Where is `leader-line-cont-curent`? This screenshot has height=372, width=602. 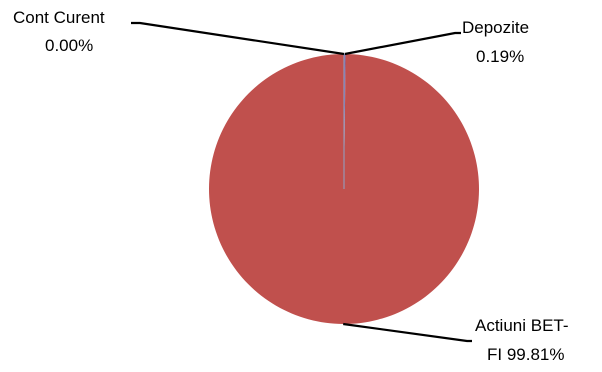
leader-line-cont-curent is located at coordinates (238, 38).